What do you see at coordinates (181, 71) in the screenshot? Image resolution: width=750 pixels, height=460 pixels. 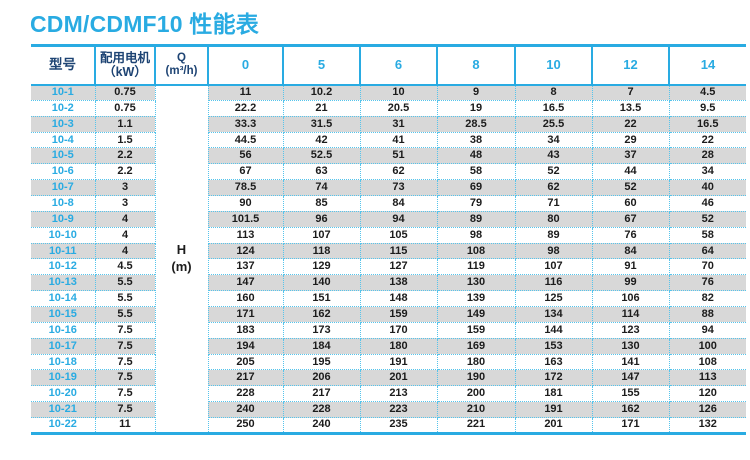 I see `q-header-line2: (m³/h)` at bounding box center [181, 71].